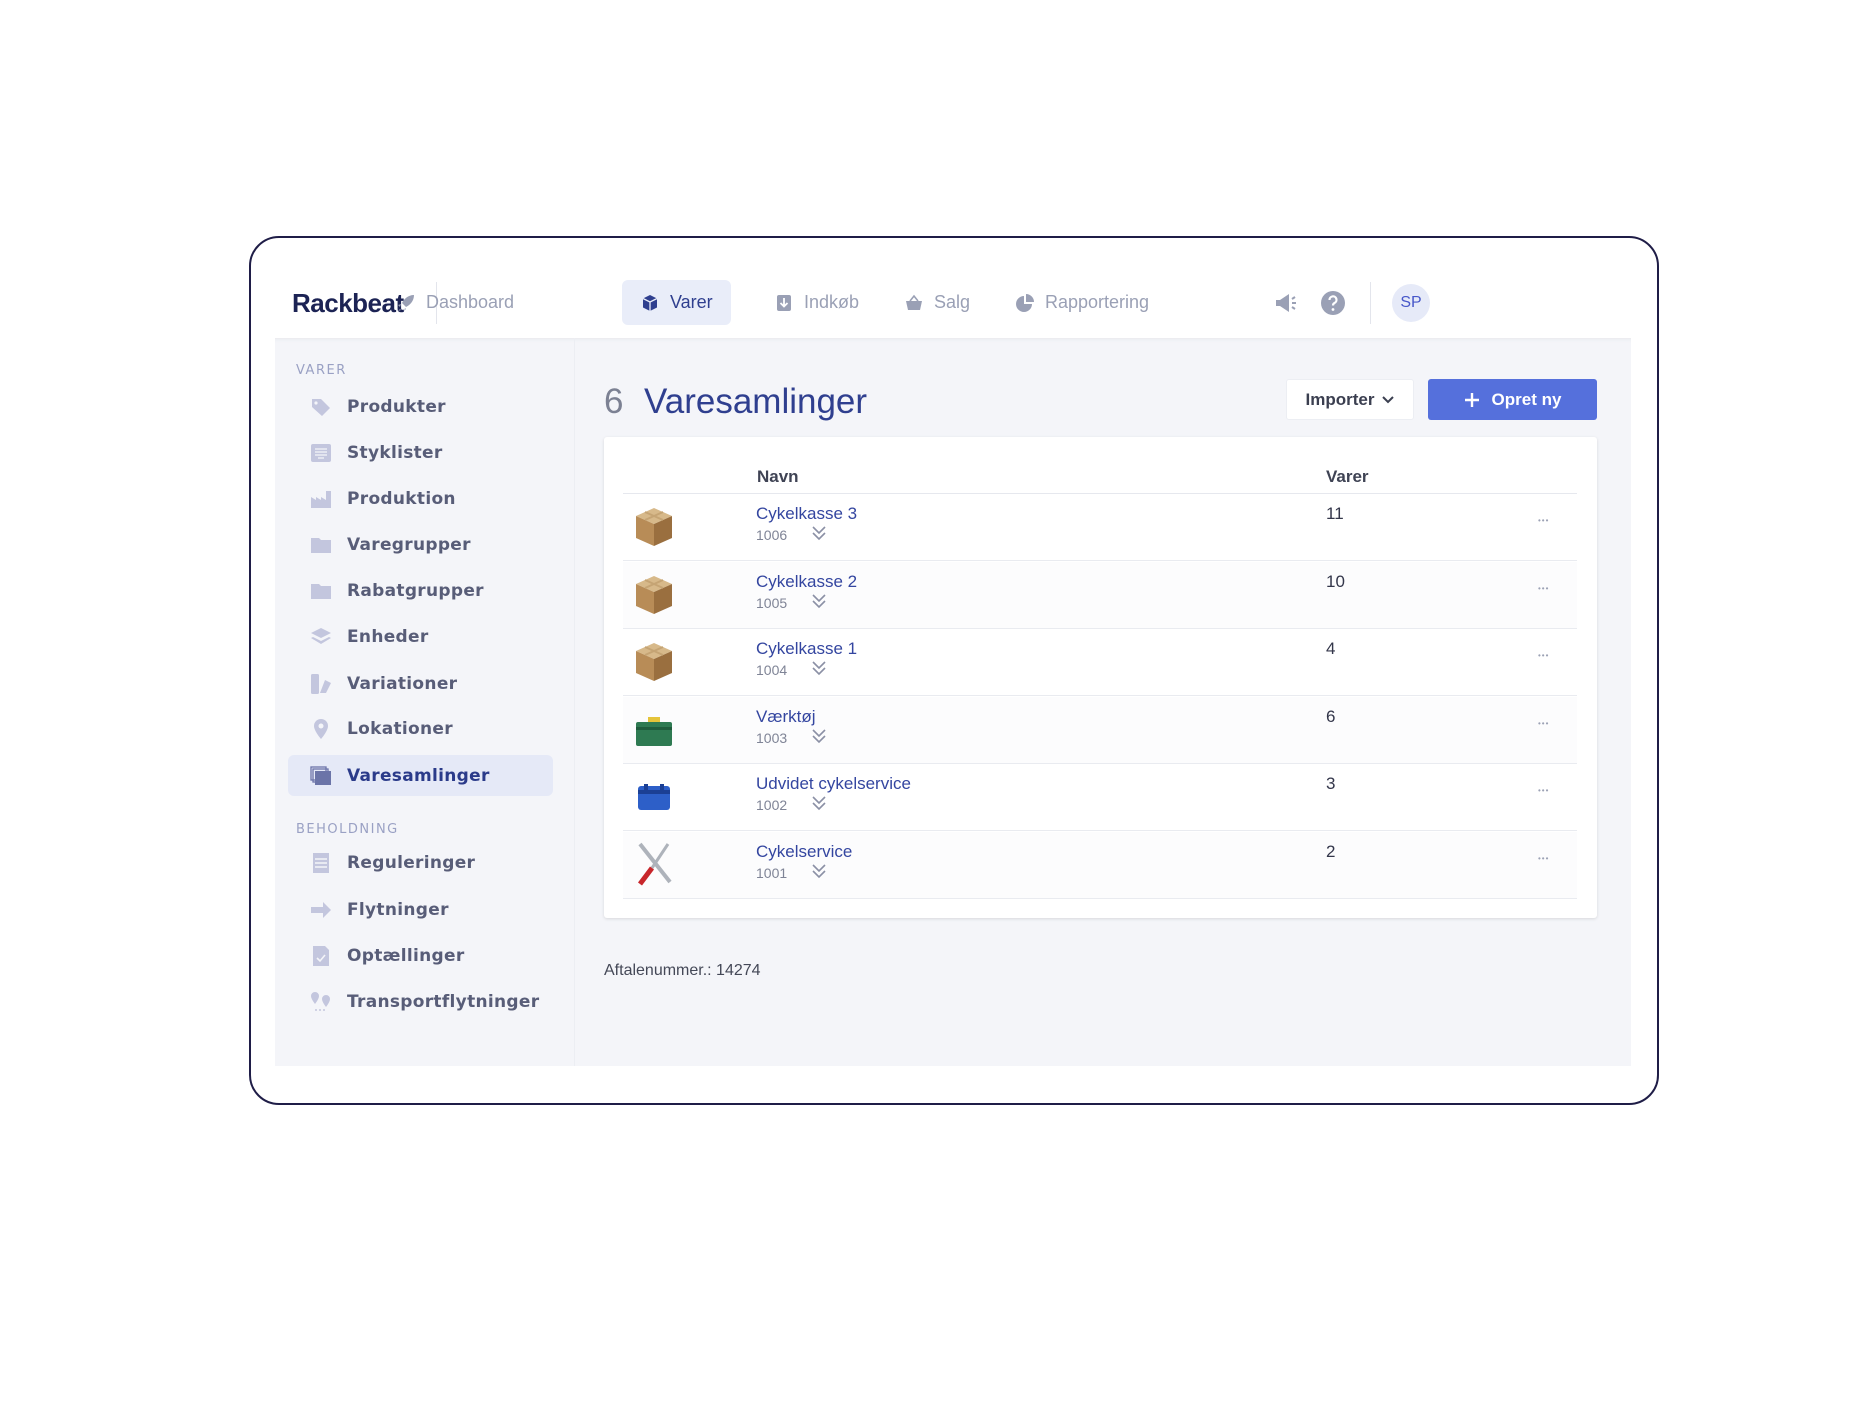  Describe the element at coordinates (952, 302) in the screenshot. I see `nav-label: Salg` at that location.